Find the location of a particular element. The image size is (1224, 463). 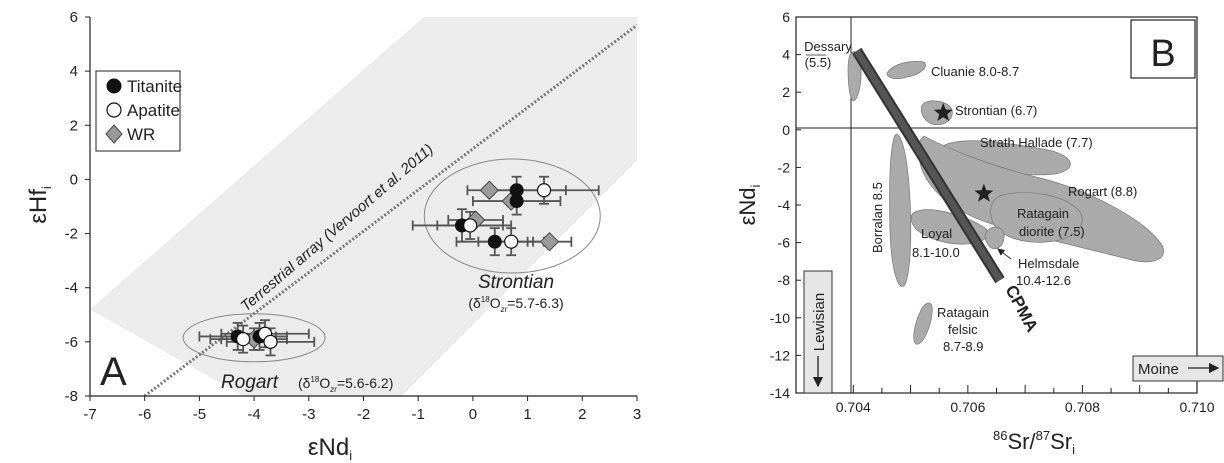

legend-marker-apatite is located at coordinates (114, 110).